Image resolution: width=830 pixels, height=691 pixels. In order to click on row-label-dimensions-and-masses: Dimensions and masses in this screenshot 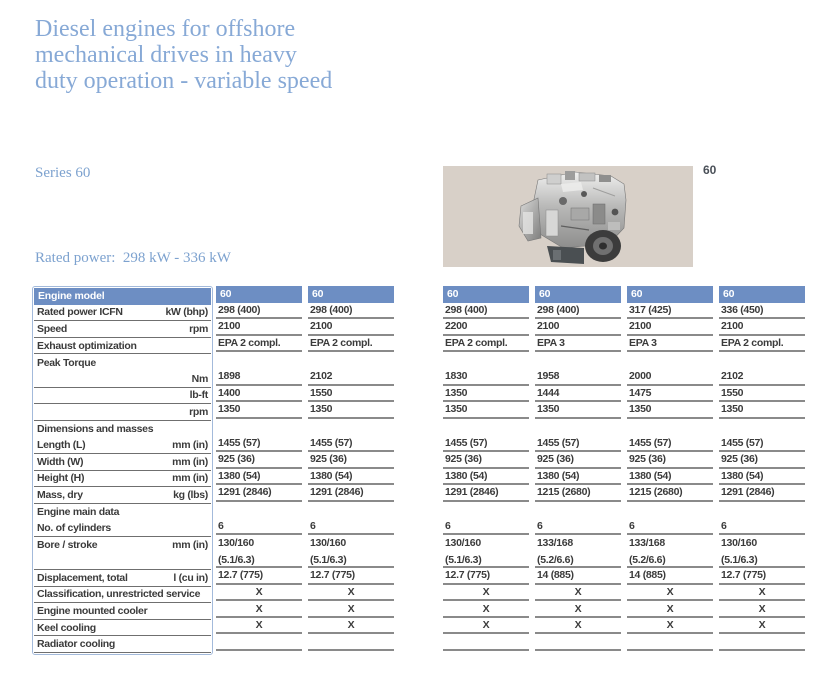, I will do `click(122, 429)`.